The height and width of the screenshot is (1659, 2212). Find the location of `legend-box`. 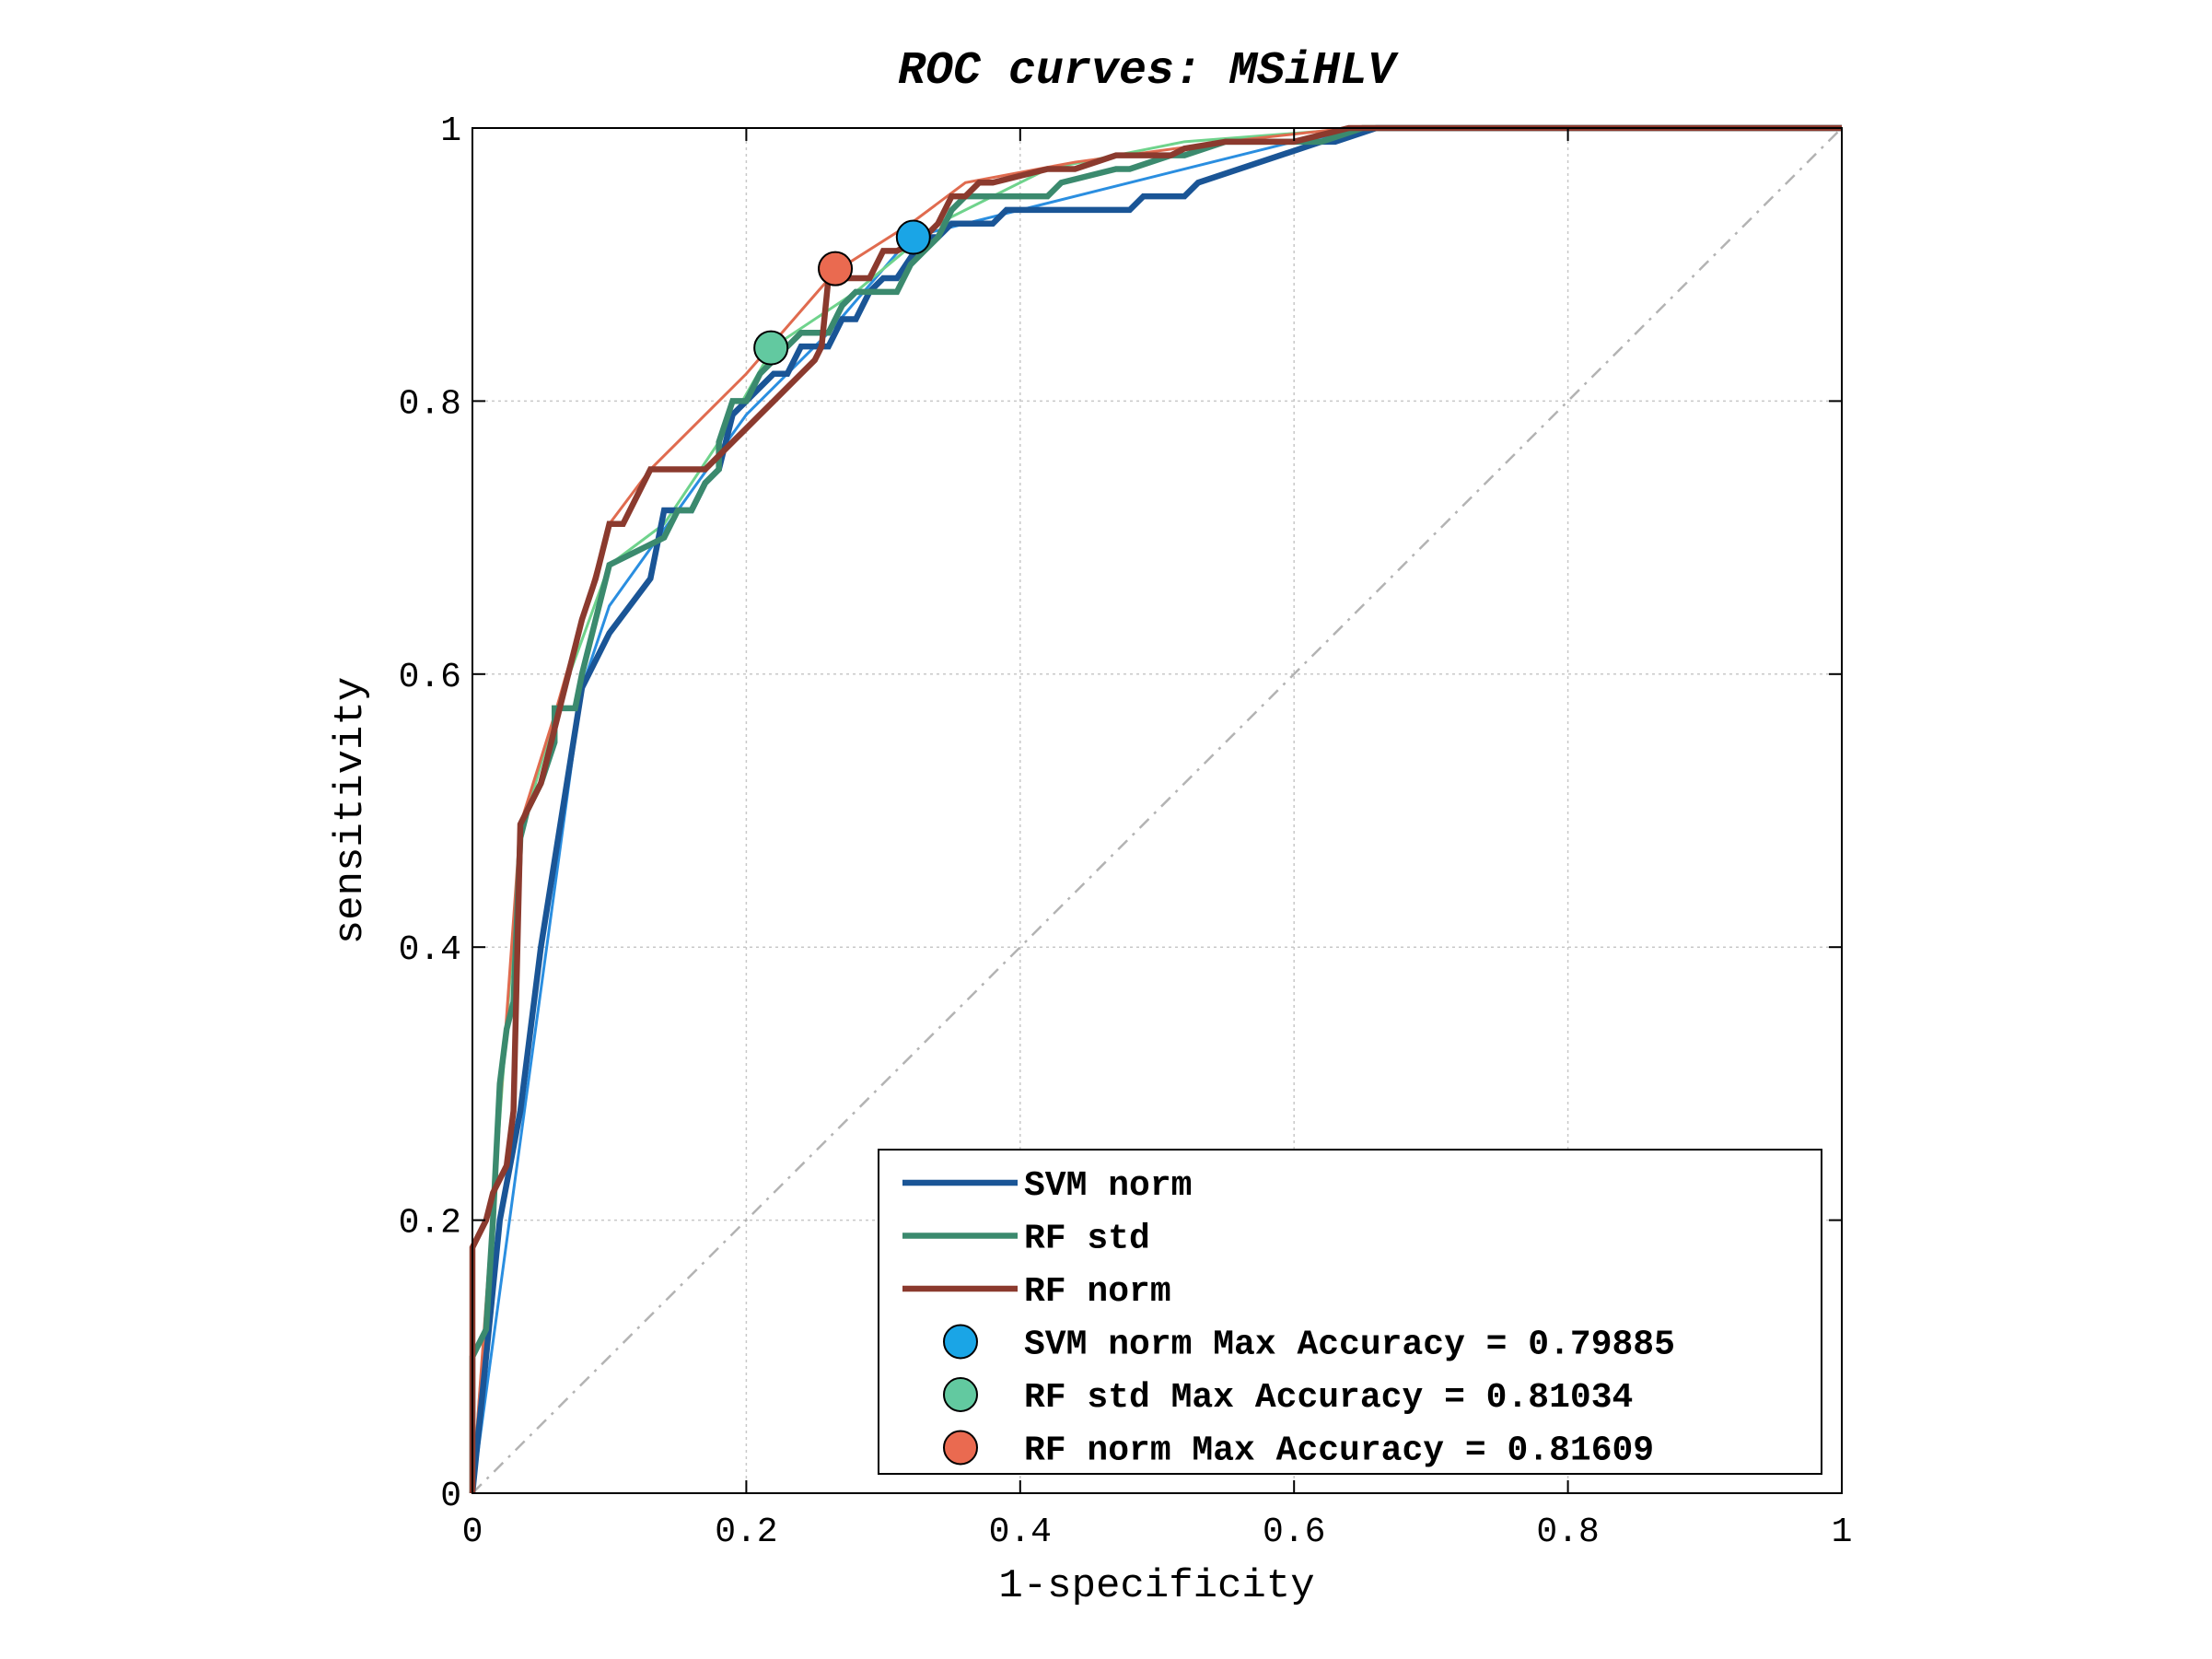

legend-box is located at coordinates (1350, 1312).